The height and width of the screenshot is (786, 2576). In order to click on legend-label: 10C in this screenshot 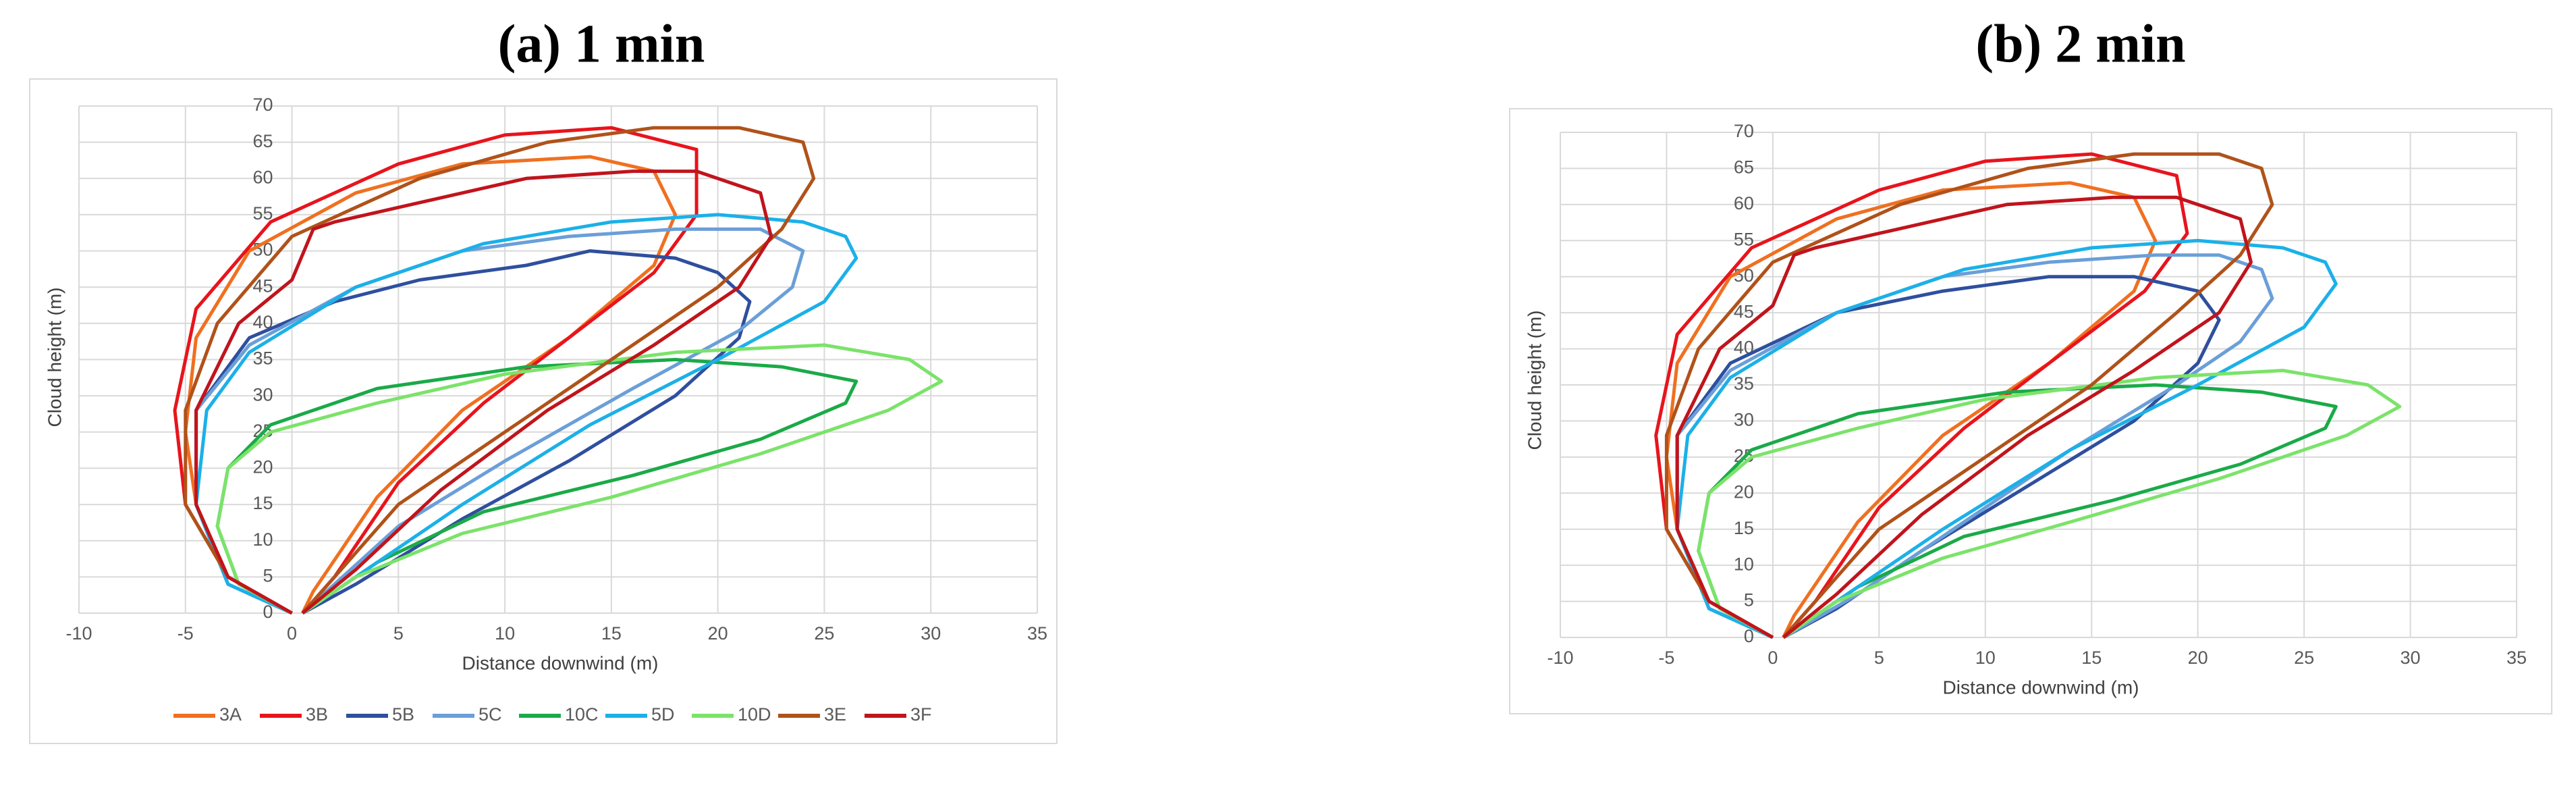, I will do `click(582, 715)`.